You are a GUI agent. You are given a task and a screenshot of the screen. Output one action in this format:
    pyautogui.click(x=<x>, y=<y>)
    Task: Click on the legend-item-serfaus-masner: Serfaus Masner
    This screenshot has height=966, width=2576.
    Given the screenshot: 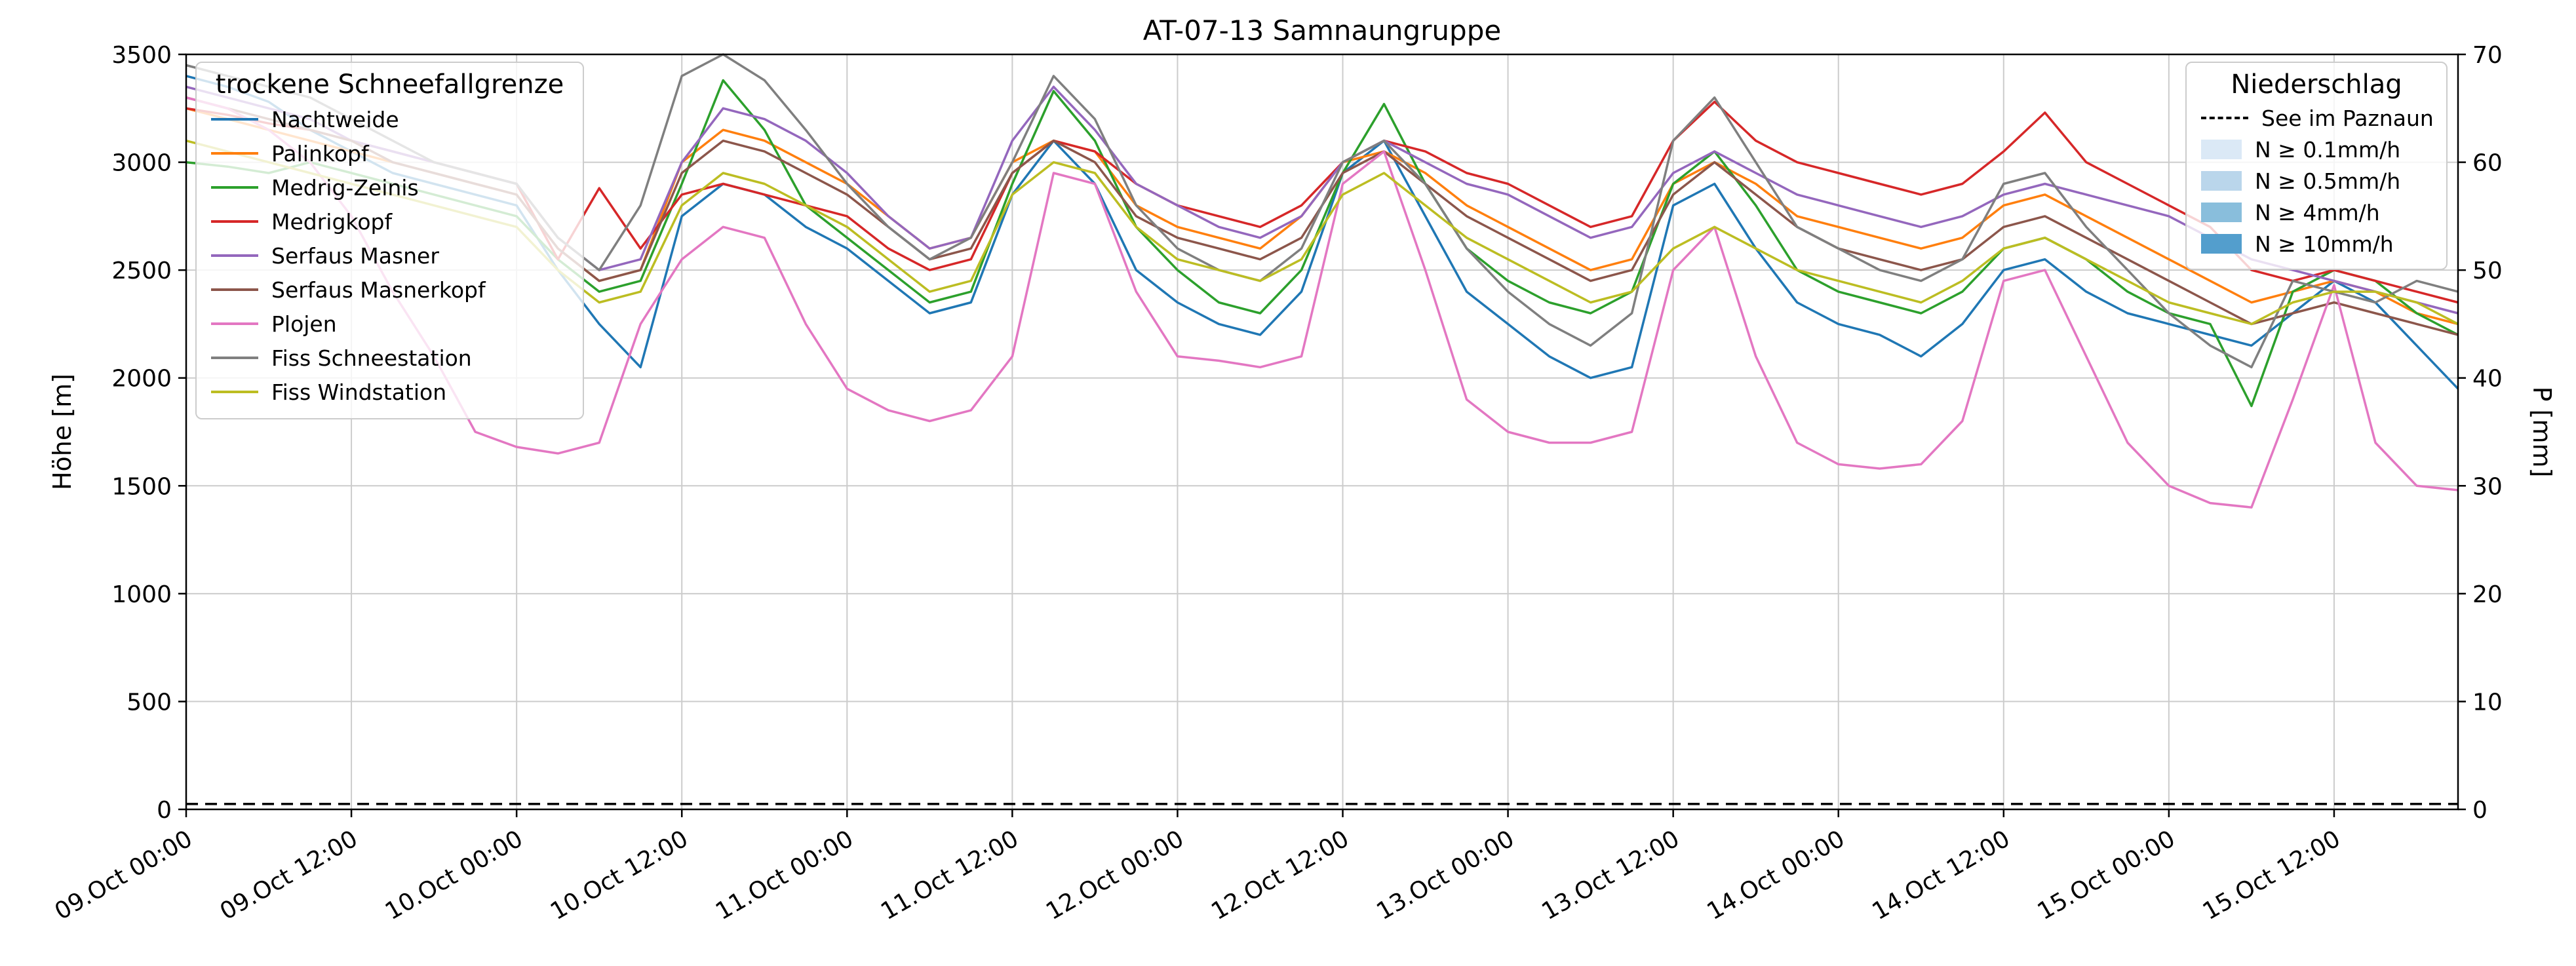 What is the action you would take?
    pyautogui.click(x=389, y=256)
    